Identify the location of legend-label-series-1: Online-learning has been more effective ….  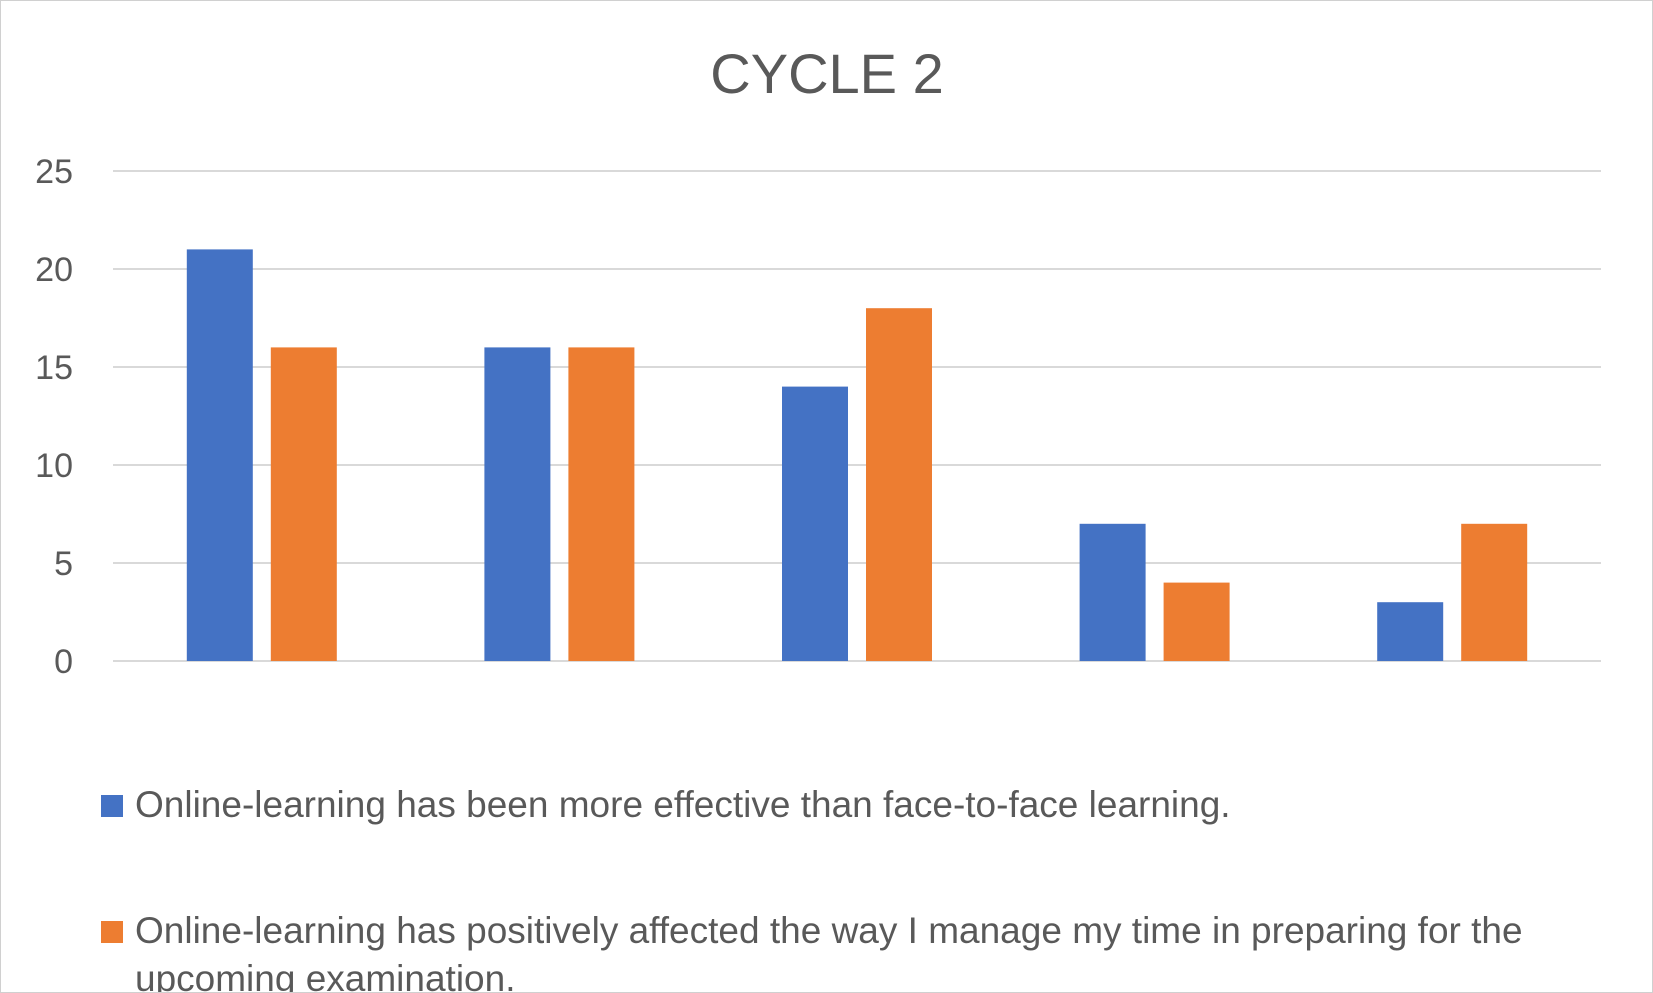
(683, 804).